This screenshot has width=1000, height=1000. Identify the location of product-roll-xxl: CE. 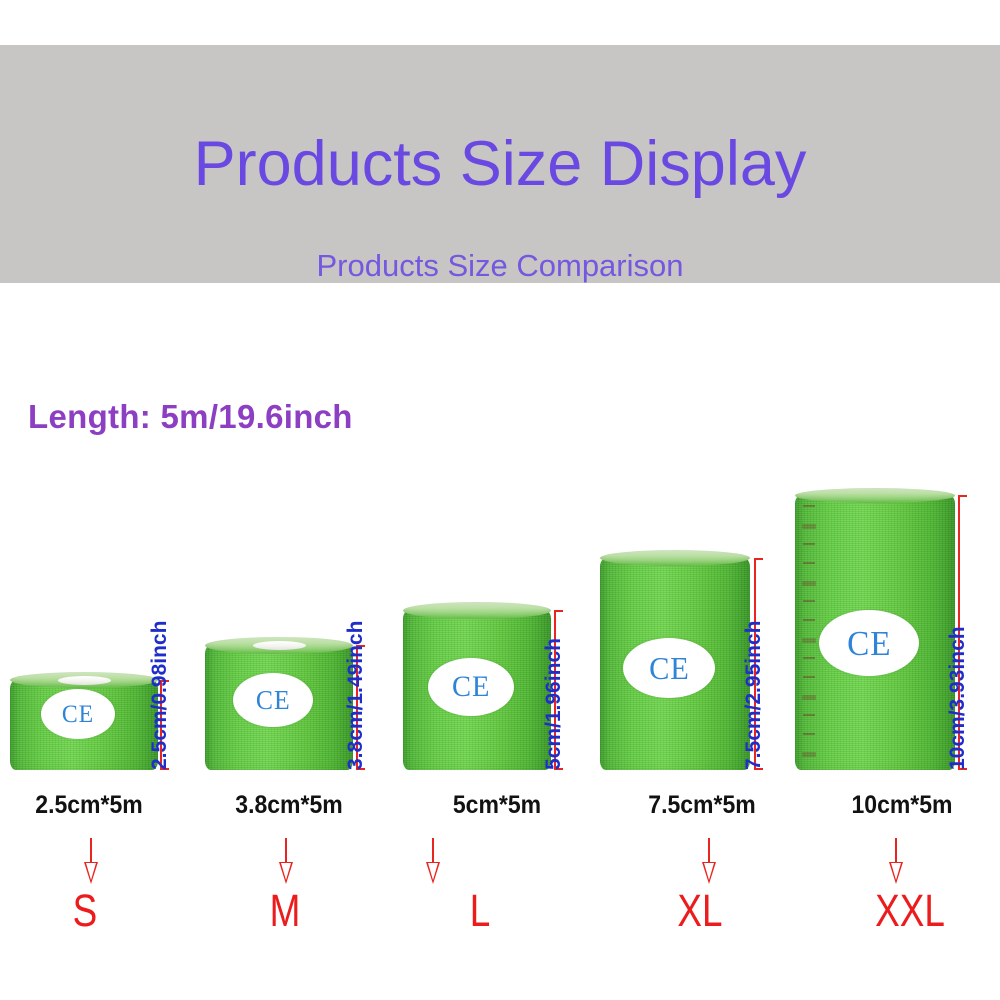
(875, 628).